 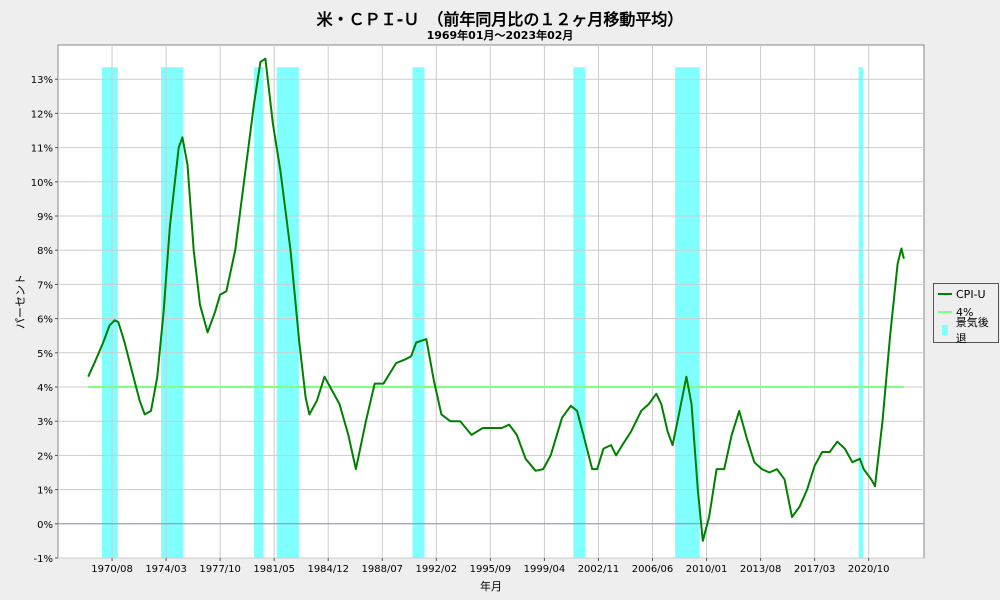 I want to click on x-tick-label-3: 1981/05, so click(x=274, y=569).